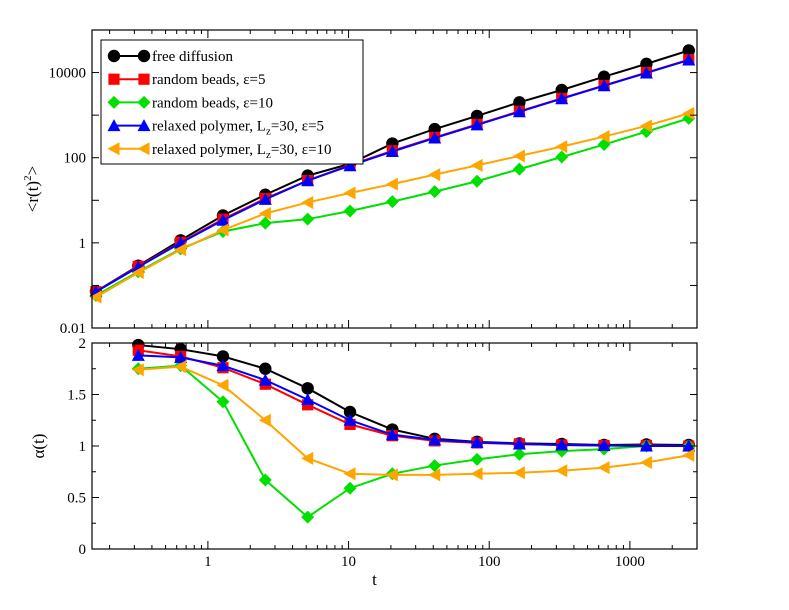  What do you see at coordinates (83, 447) in the screenshot?
I see `bottom-y-tick-label: 1` at bounding box center [83, 447].